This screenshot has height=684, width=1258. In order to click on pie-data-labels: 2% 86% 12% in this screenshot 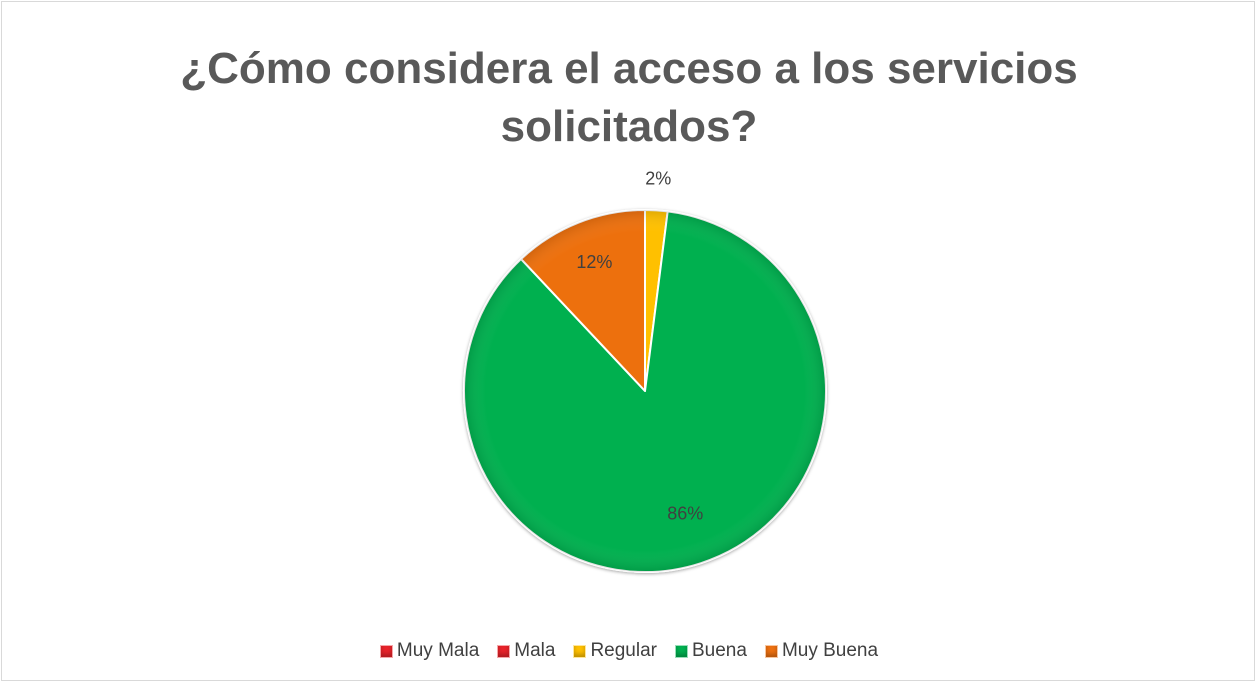, I will do `click(639, 345)`.